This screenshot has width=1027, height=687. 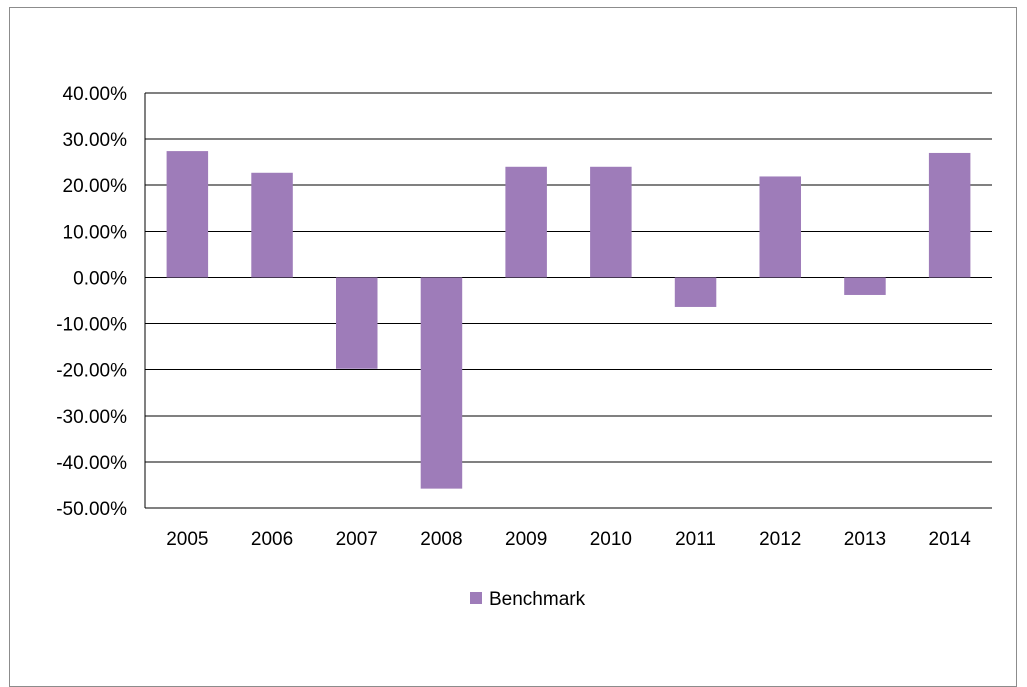 What do you see at coordinates (272, 225) in the screenshot?
I see `bar-2006` at bounding box center [272, 225].